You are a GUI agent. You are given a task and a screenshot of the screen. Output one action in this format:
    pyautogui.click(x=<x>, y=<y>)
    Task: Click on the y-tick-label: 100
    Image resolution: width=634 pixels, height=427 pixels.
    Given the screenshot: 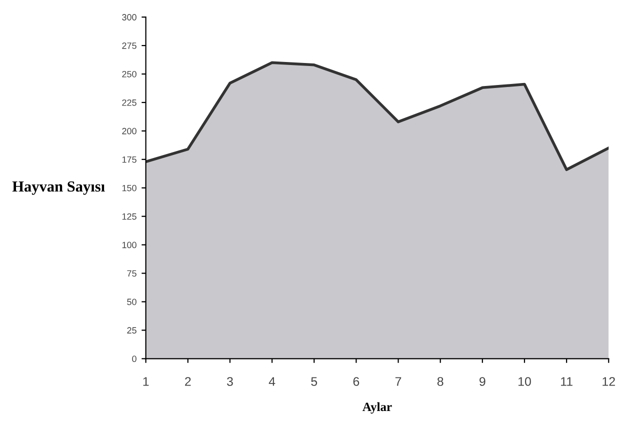 What is the action you would take?
    pyautogui.click(x=129, y=245)
    